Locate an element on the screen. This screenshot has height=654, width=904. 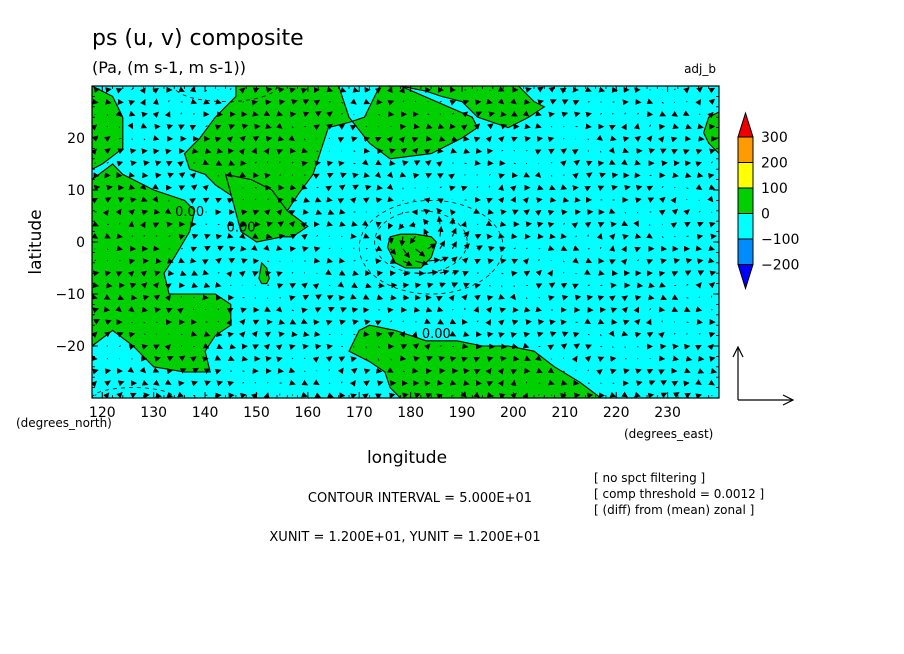
colorbar-segment is located at coordinates (745, 251).